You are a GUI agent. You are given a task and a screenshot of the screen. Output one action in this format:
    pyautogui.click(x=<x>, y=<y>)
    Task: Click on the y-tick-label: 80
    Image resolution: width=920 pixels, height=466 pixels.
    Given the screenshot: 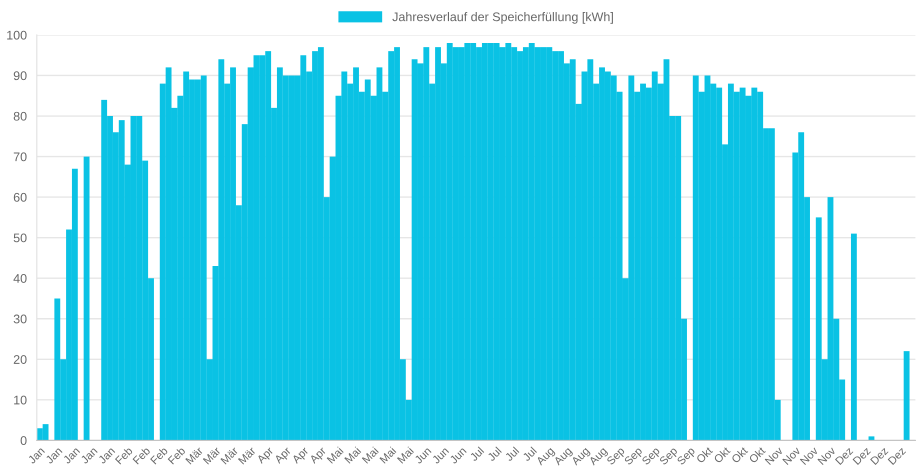 What is the action you would take?
    pyautogui.click(x=20, y=116)
    